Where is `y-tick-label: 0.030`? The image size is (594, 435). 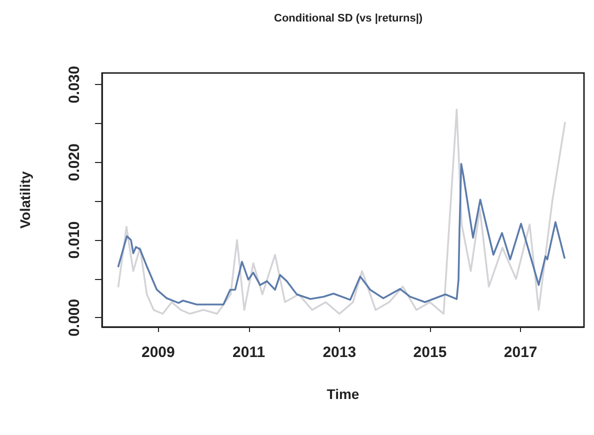
y-tick-label: 0.030 is located at coordinates (74, 85).